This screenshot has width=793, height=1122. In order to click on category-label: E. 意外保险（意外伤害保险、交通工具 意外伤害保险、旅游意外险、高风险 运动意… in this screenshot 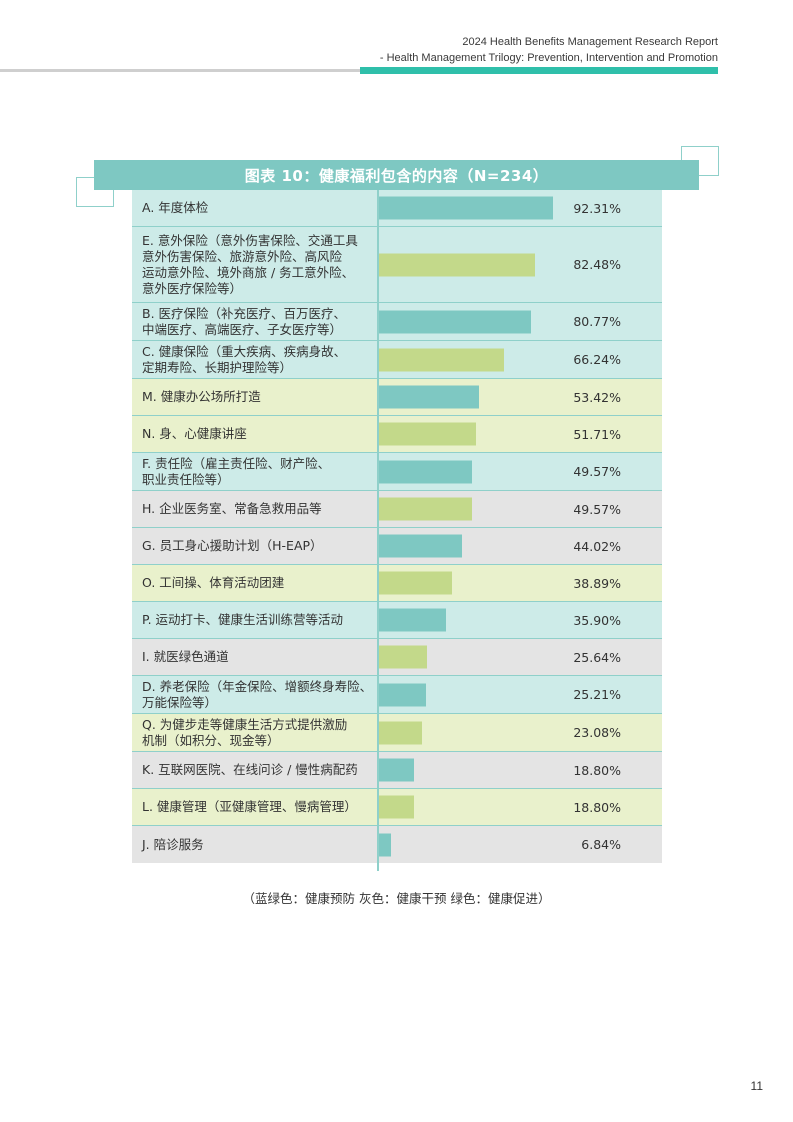, I will do `click(250, 264)`.